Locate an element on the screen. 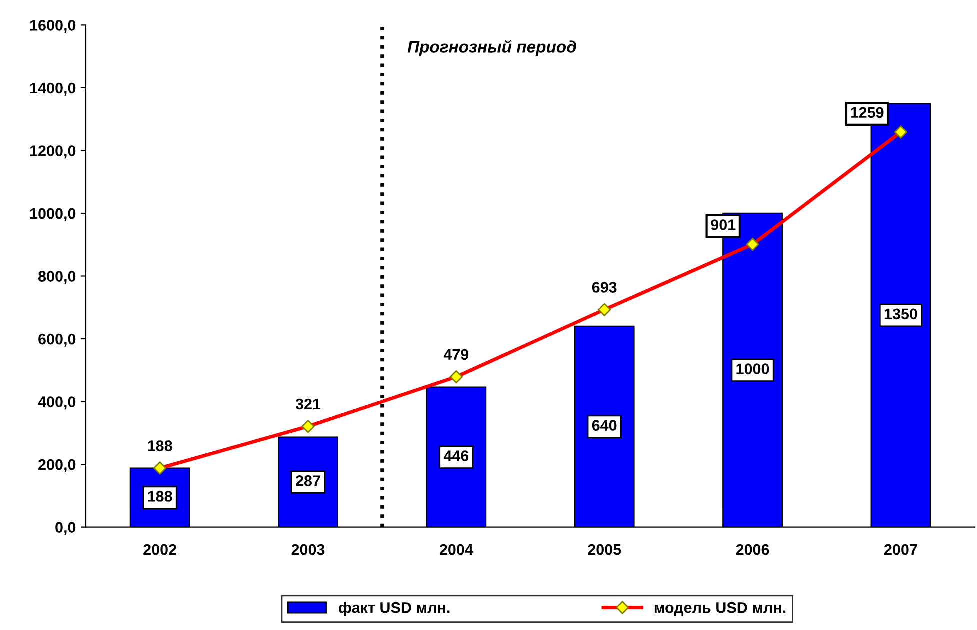 This screenshot has width=977, height=630. y-tick-label: 1400,0 is located at coordinates (53, 89).